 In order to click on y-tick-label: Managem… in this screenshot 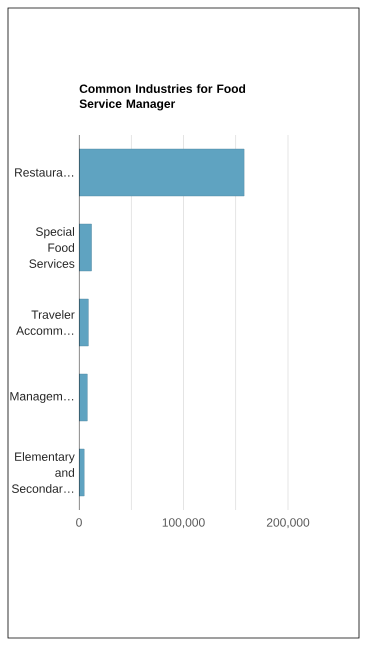, I will do `click(42, 397)`.